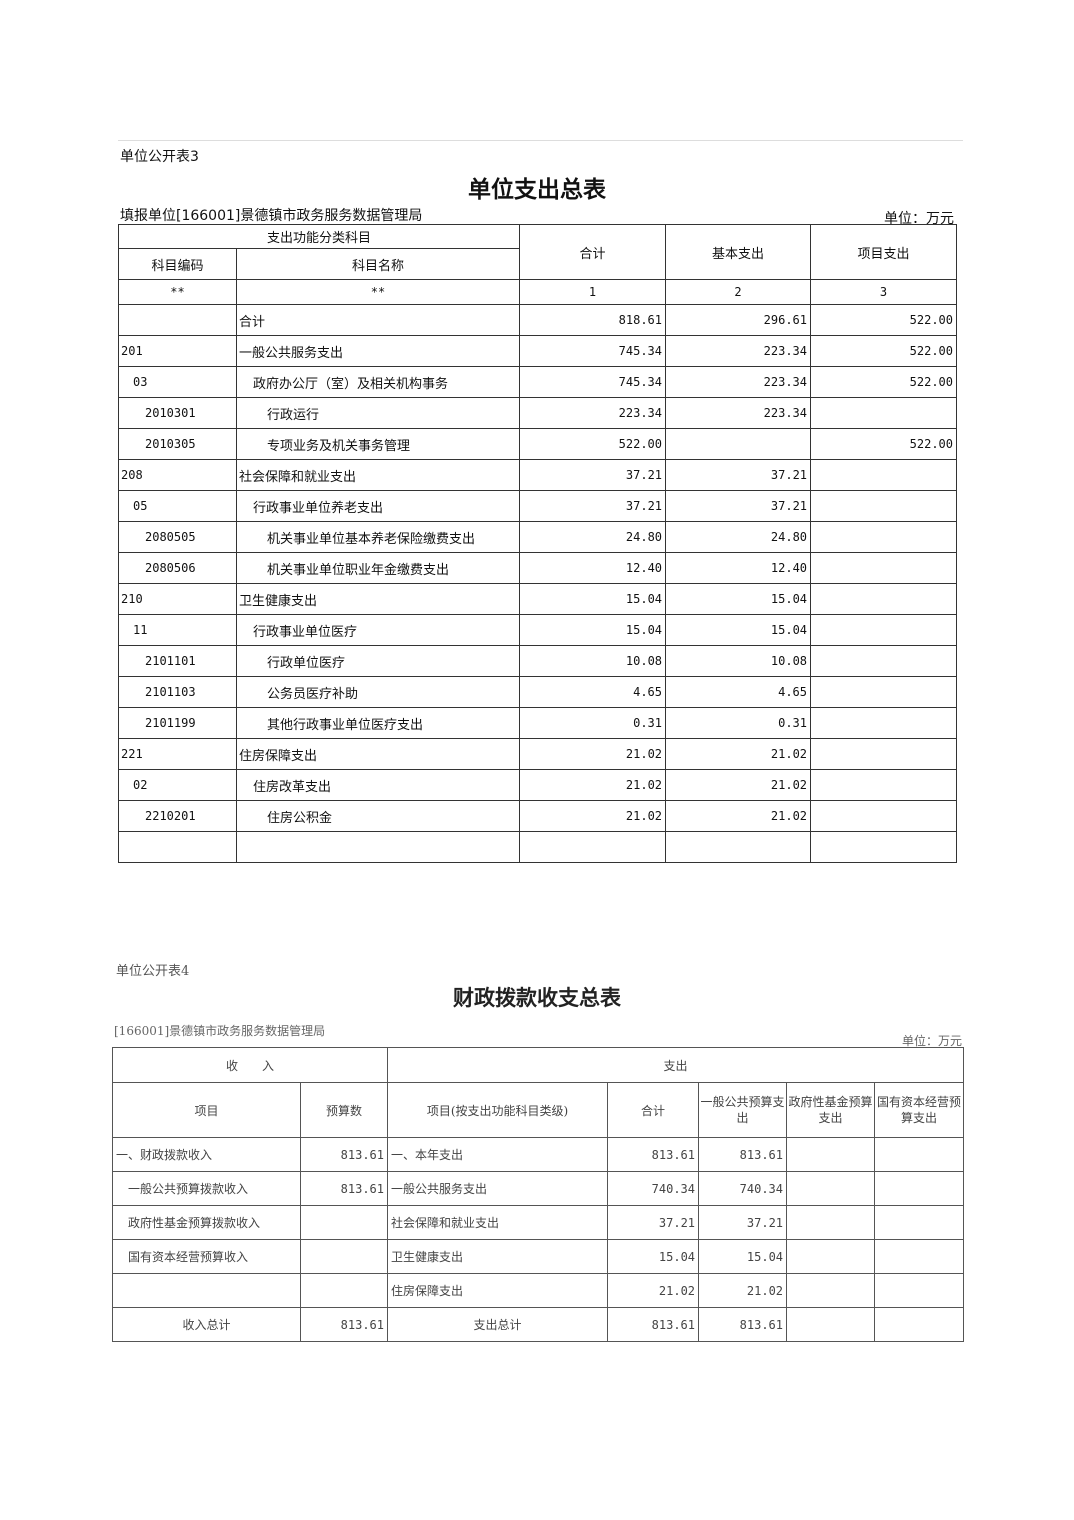 The height and width of the screenshot is (1520, 1074). I want to click on header-name: 科目名称, so click(378, 264).